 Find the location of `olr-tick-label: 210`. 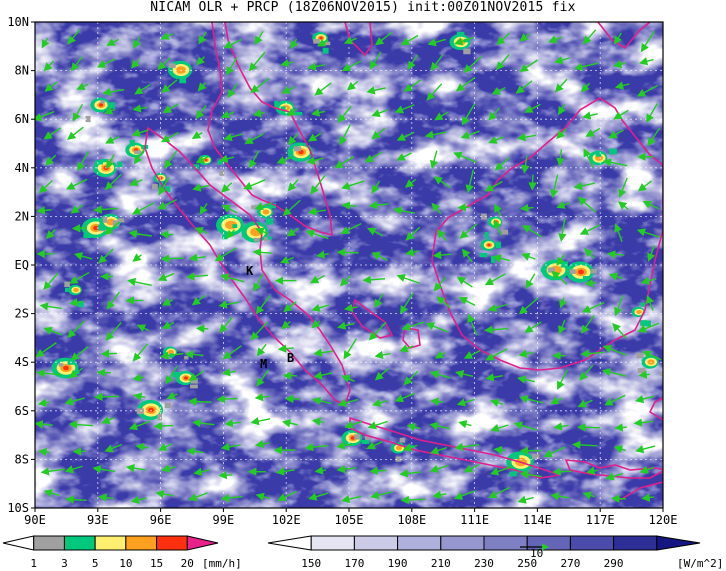

olr-tick-label: 210 is located at coordinates (441, 563).